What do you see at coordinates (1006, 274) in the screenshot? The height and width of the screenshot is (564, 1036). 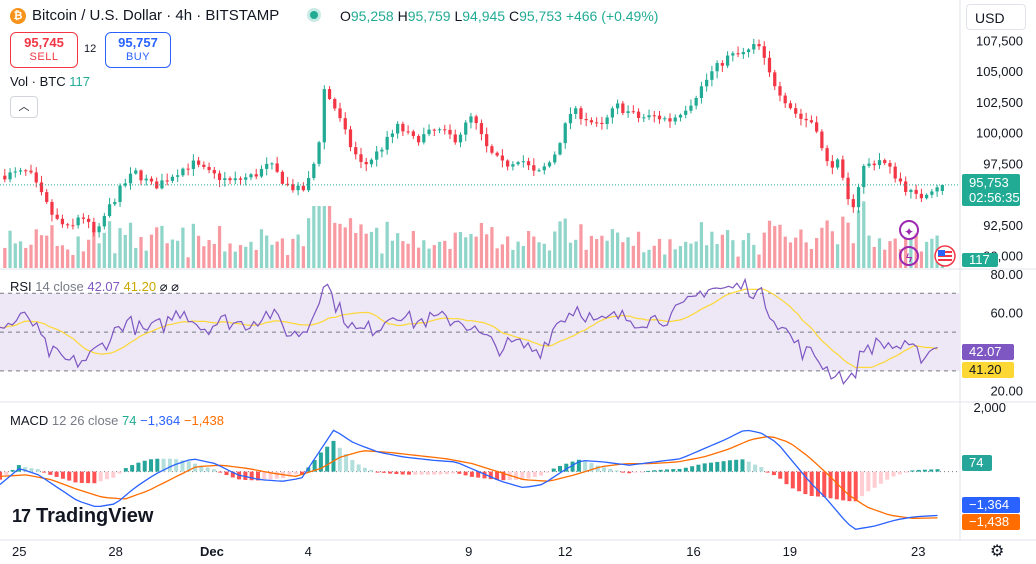 I see `rsi-tick-label: 80.00` at bounding box center [1006, 274].